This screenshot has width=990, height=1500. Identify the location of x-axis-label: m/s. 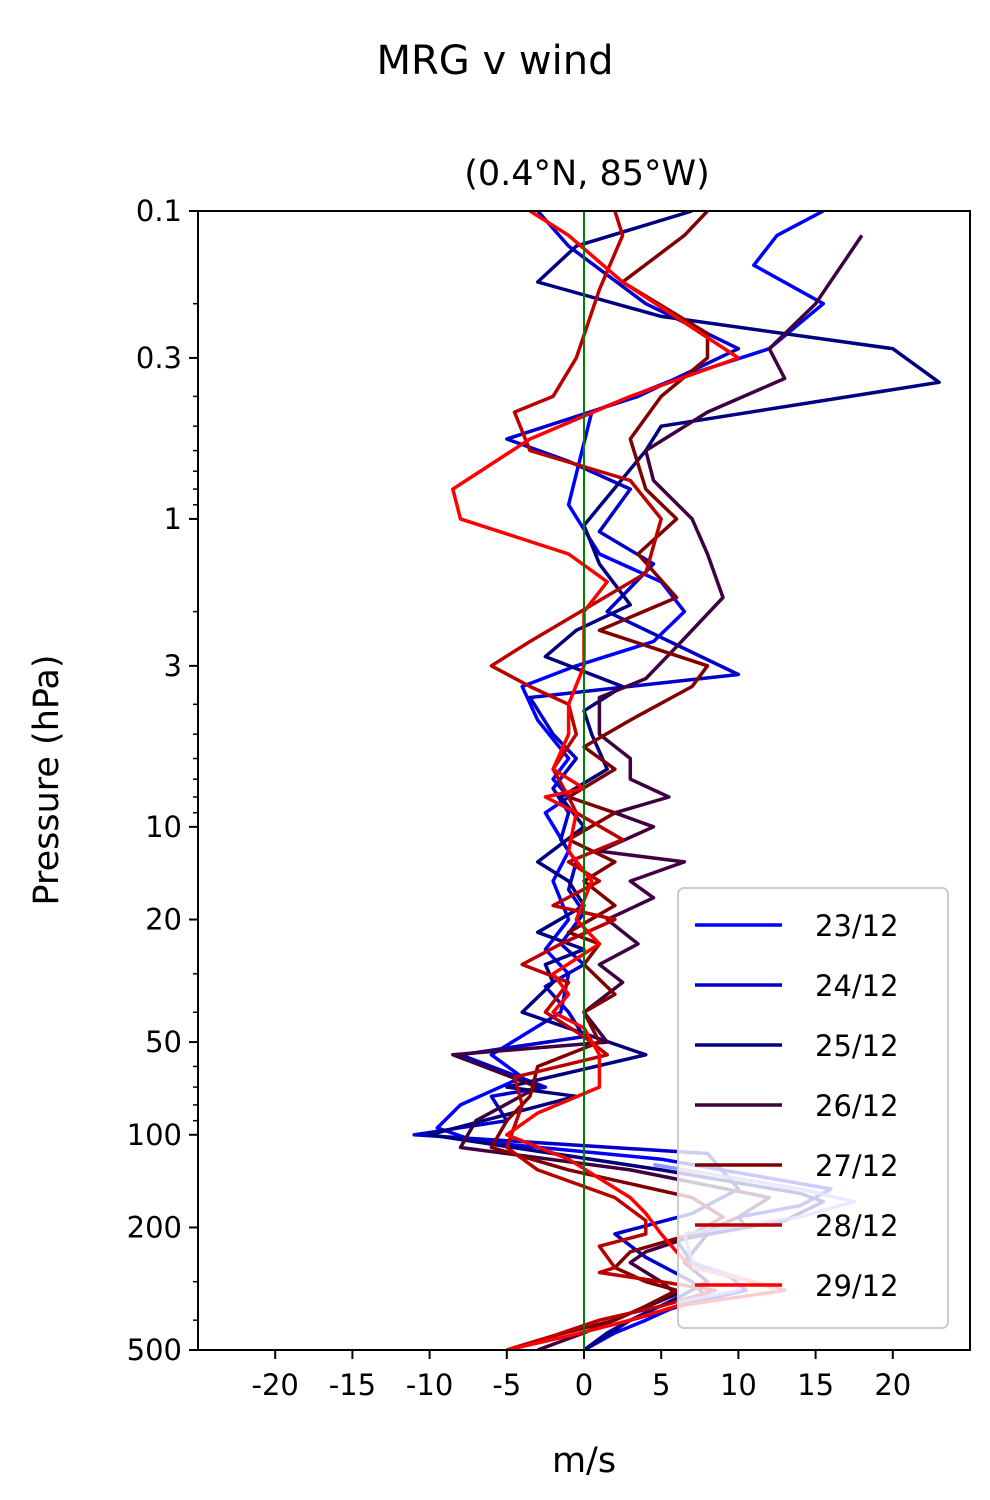
(584, 1461).